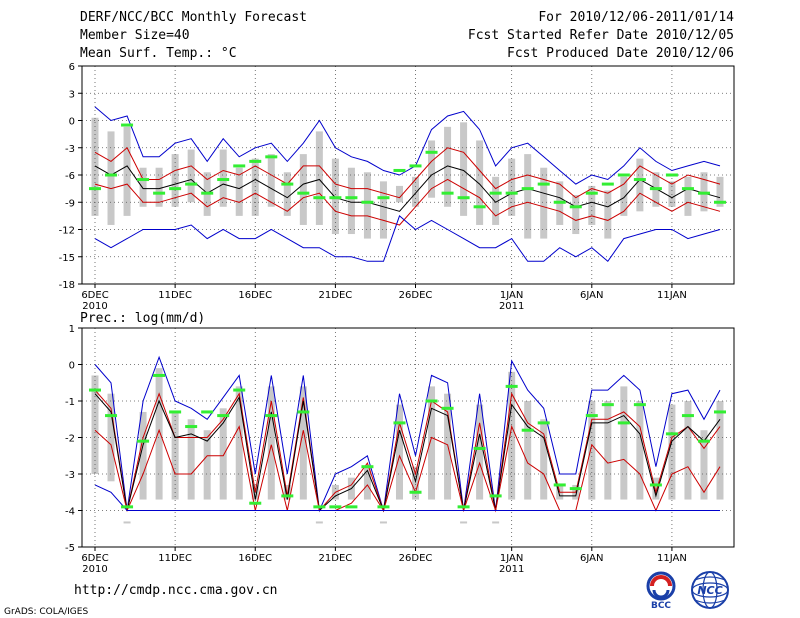 The image size is (800, 618). I want to click on y-tick-label: -18, so click(67, 285).